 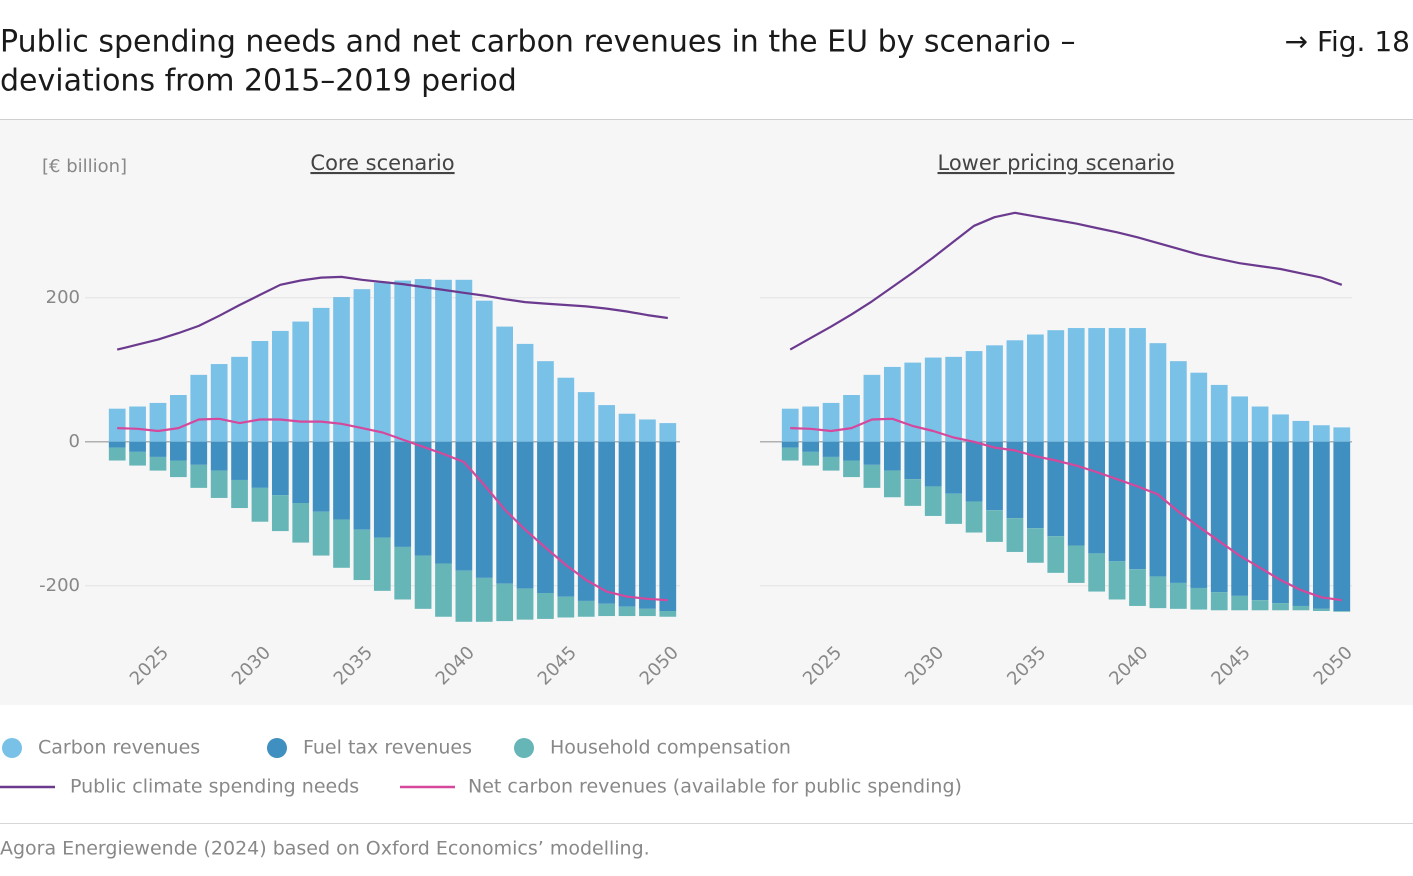 I want to click on legend-label: Household compensation, so click(x=670, y=748).